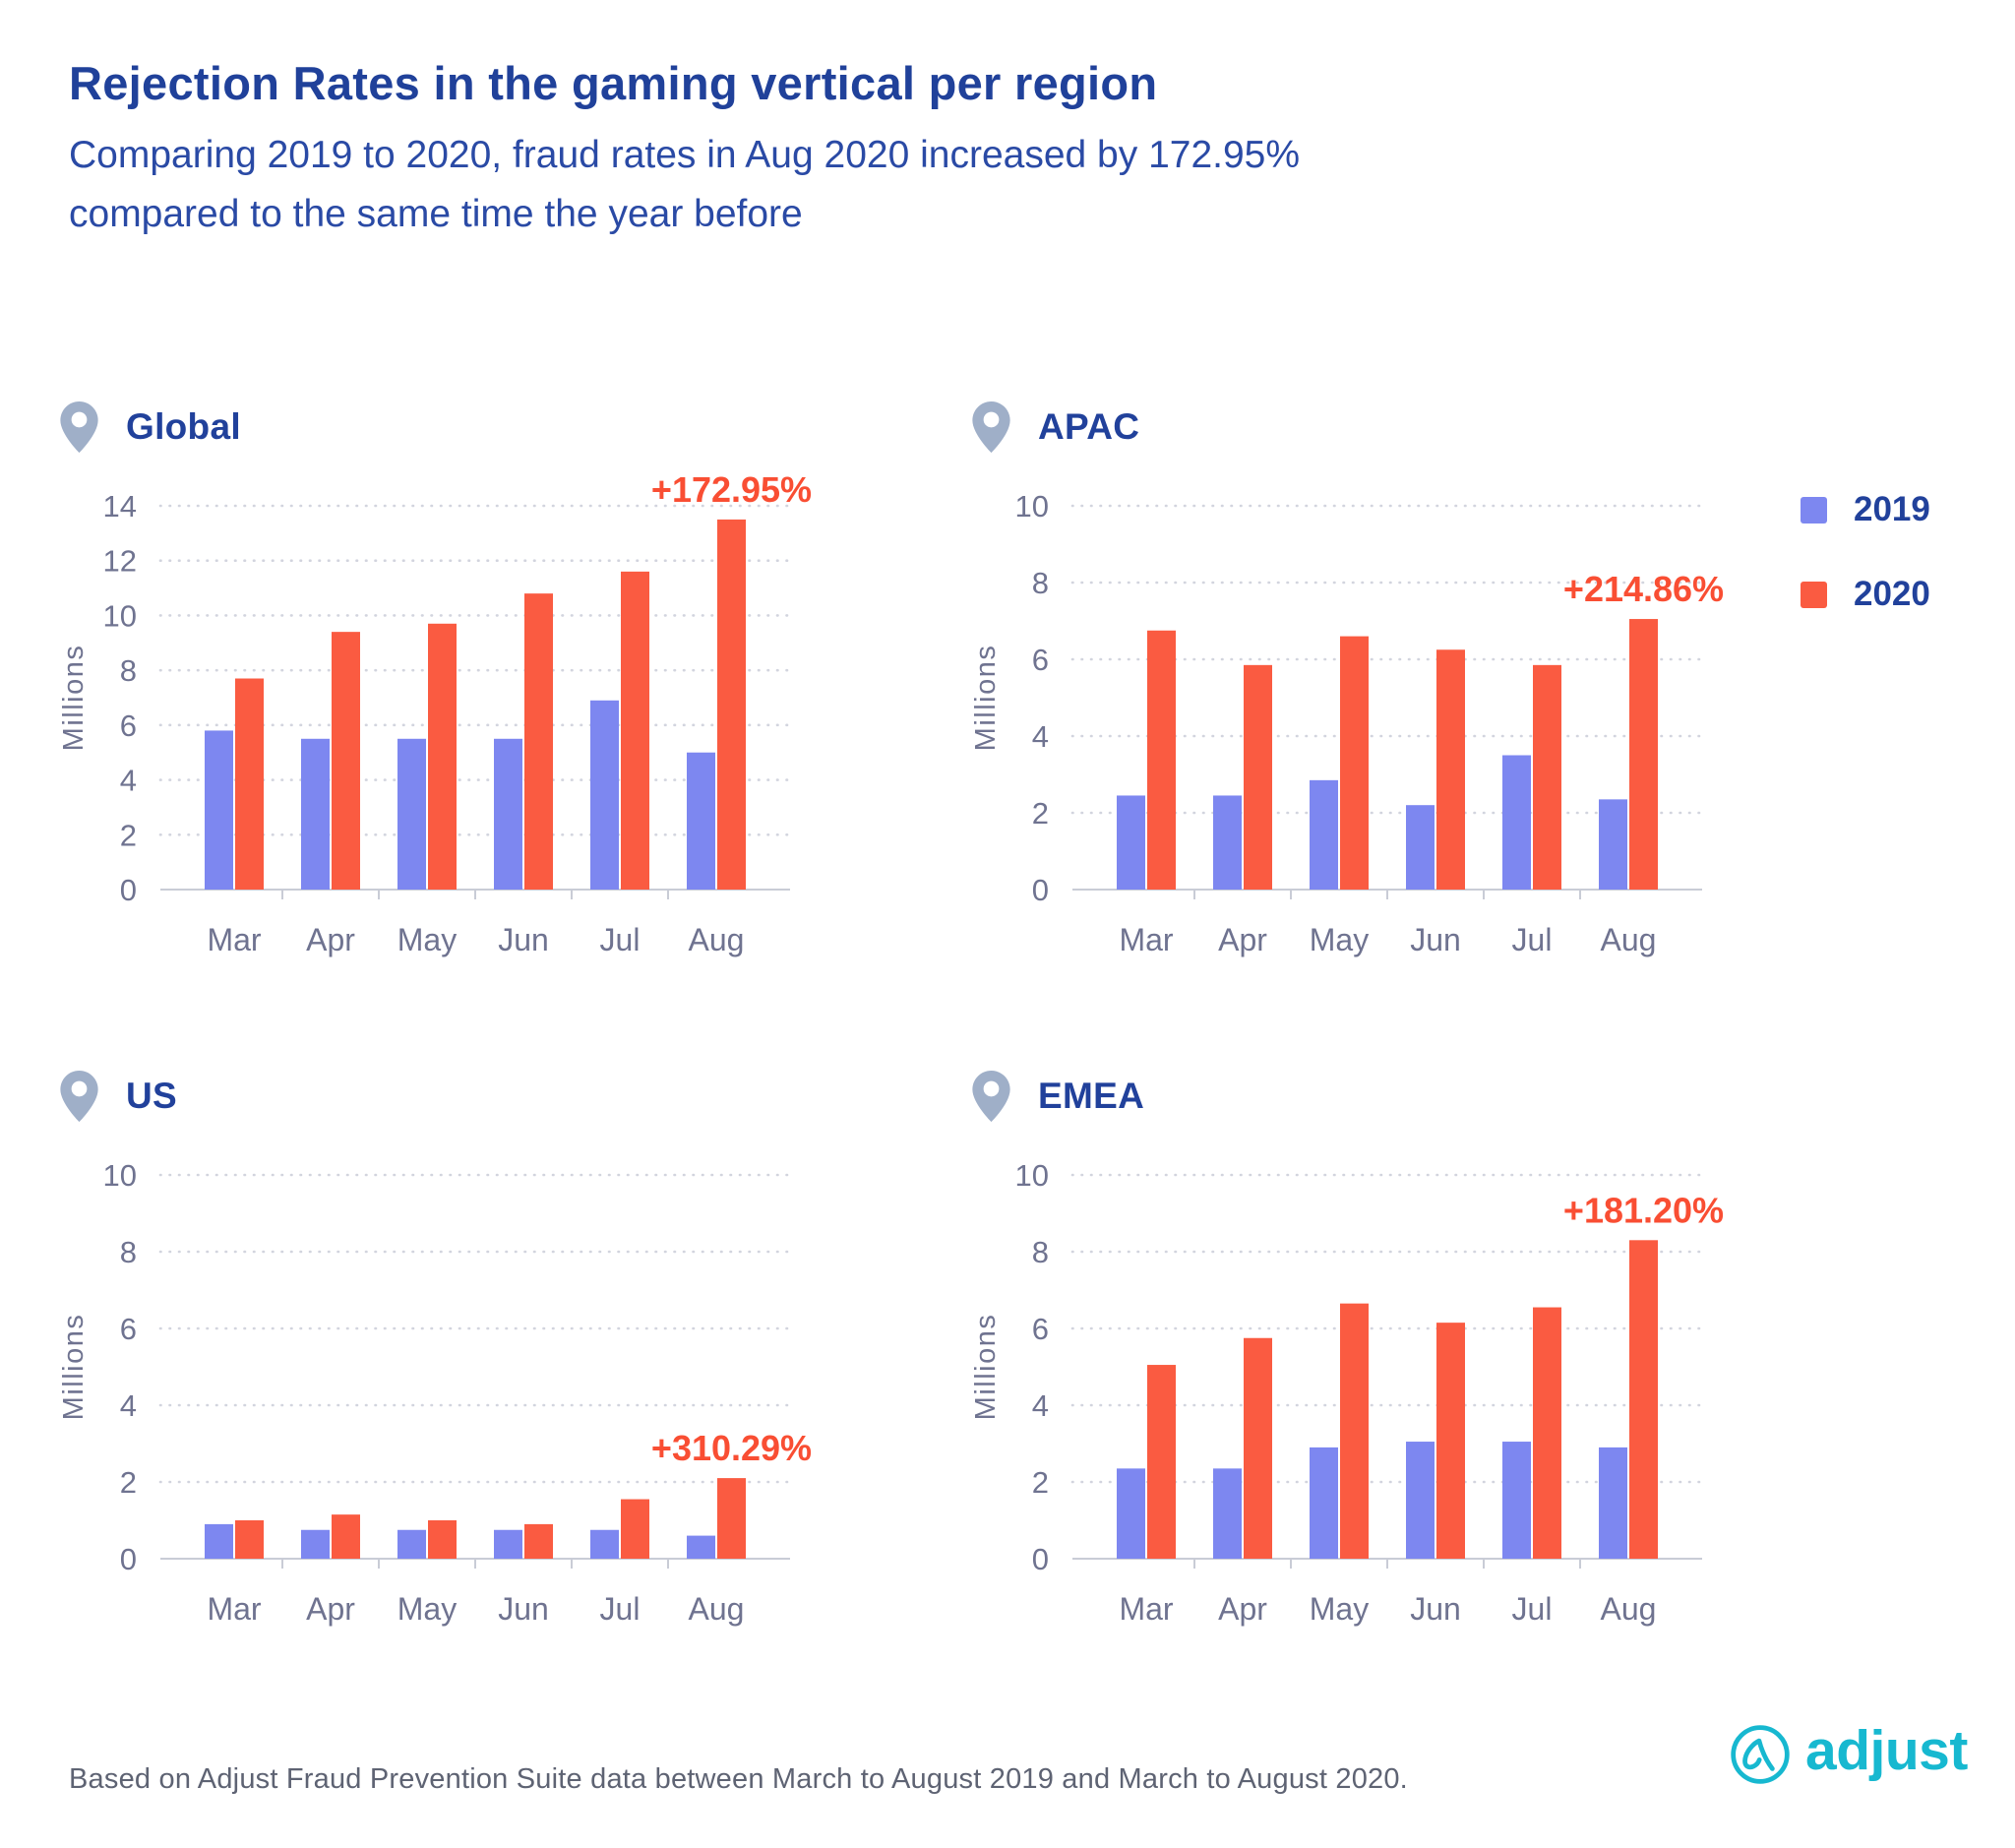 The image size is (2015, 1848). What do you see at coordinates (1892, 594) in the screenshot?
I see `legend-label: 2020` at bounding box center [1892, 594].